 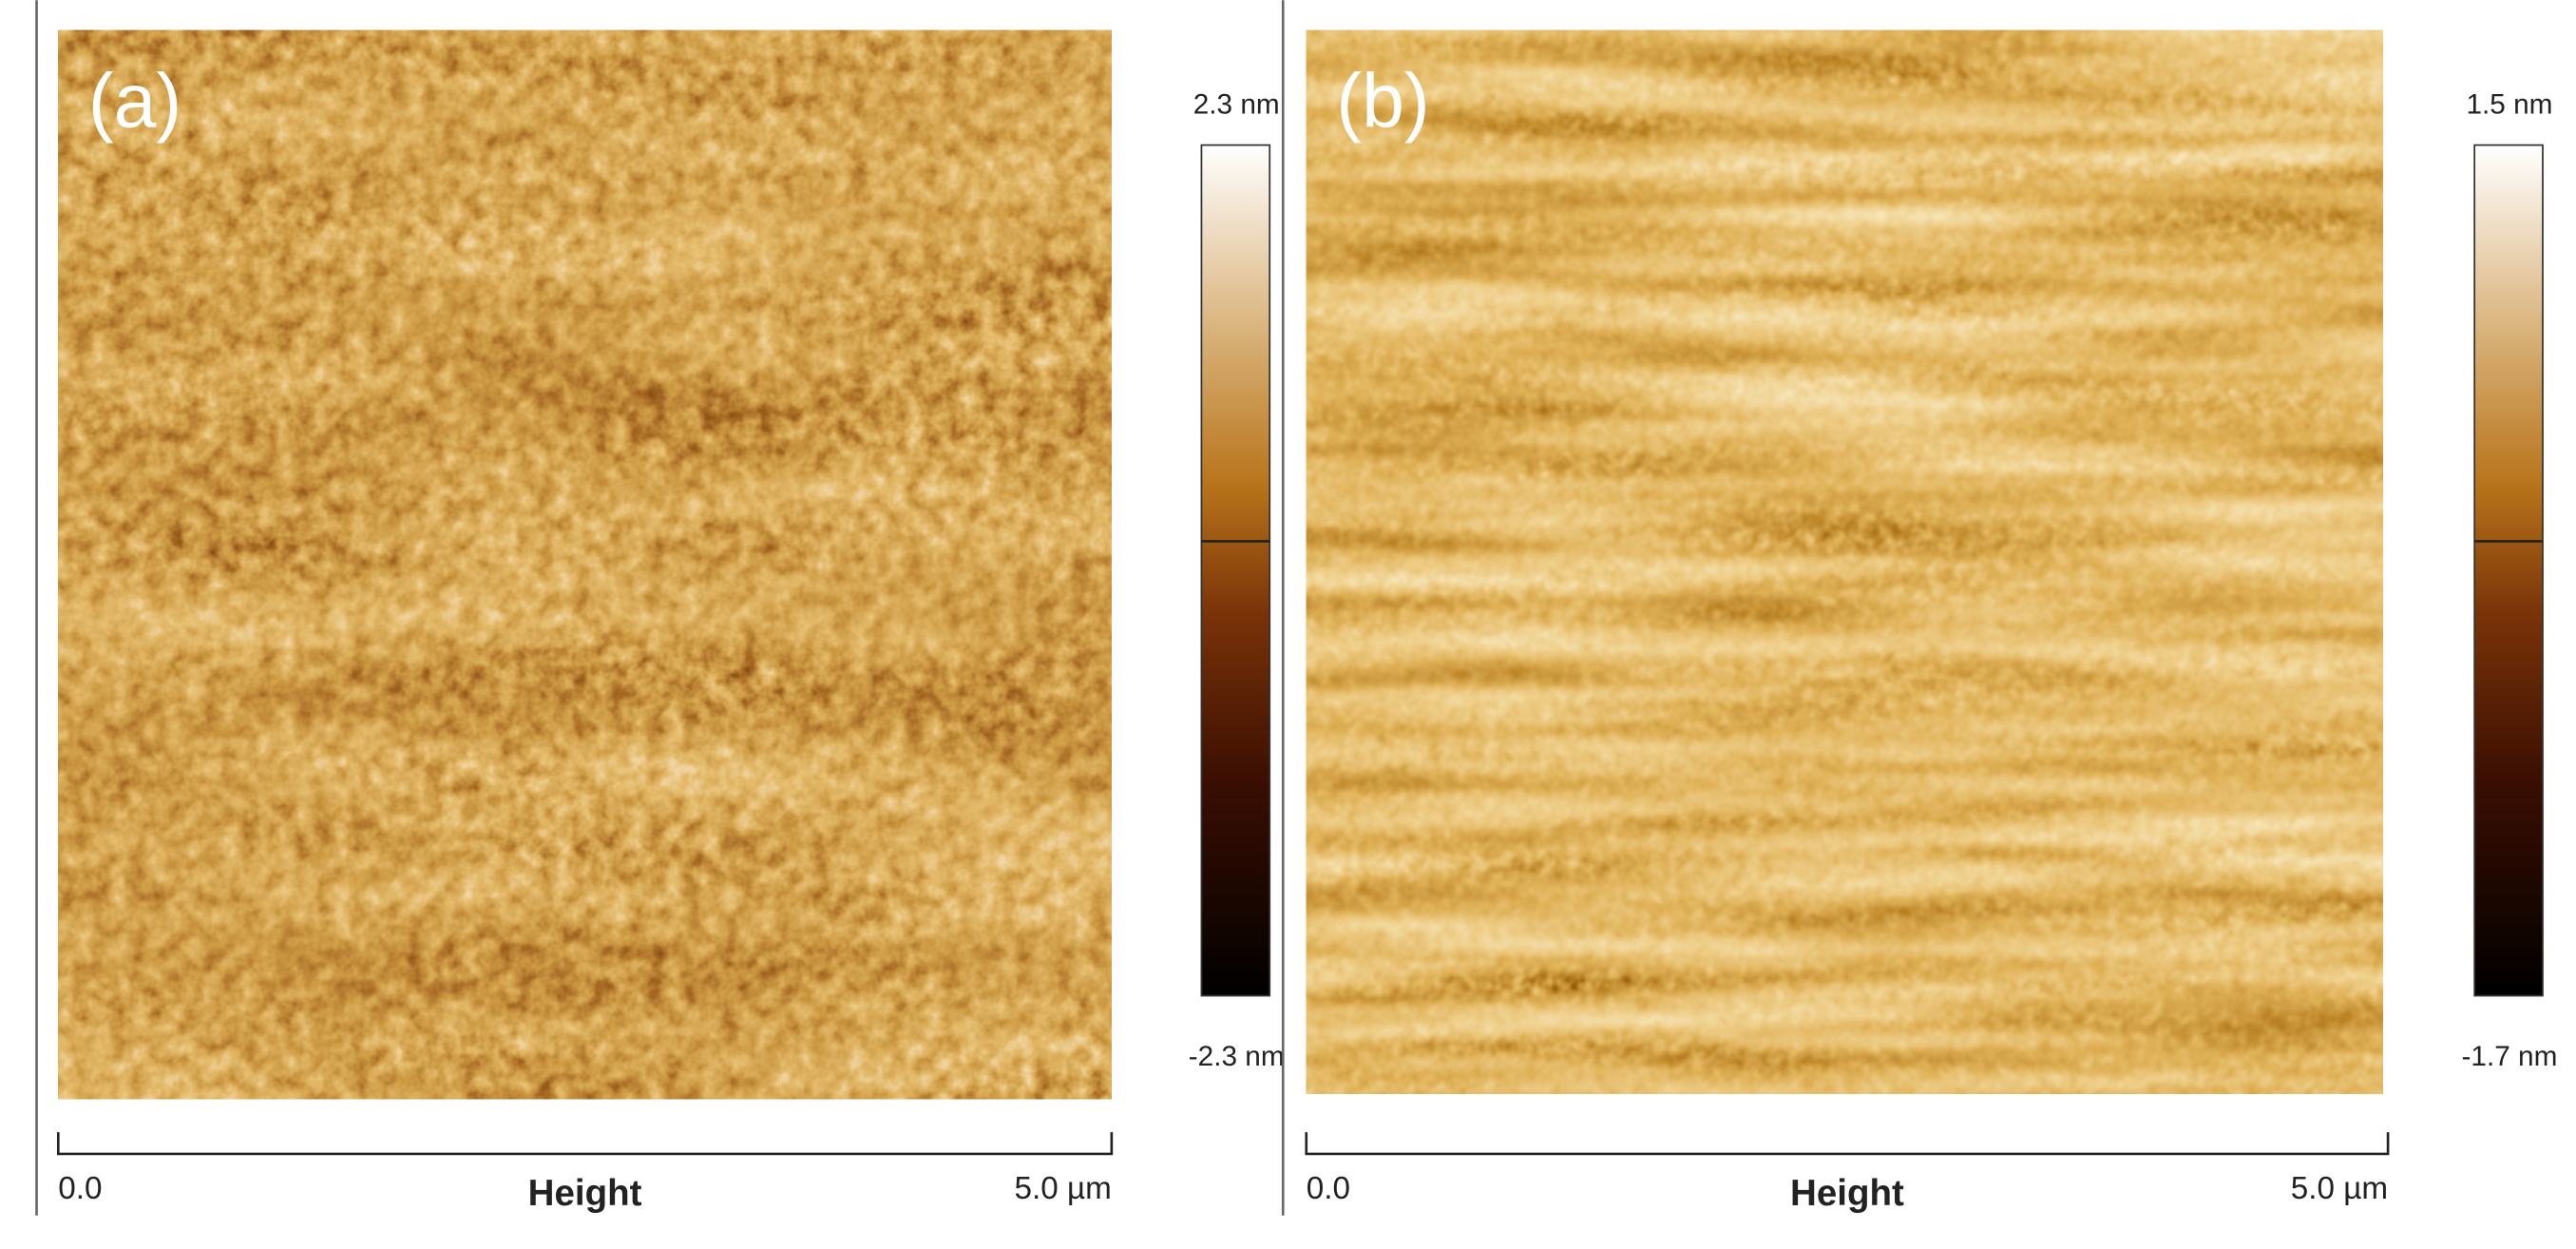 I want to click on colorbar-min: -1.7 nm, so click(x=2509, y=1056).